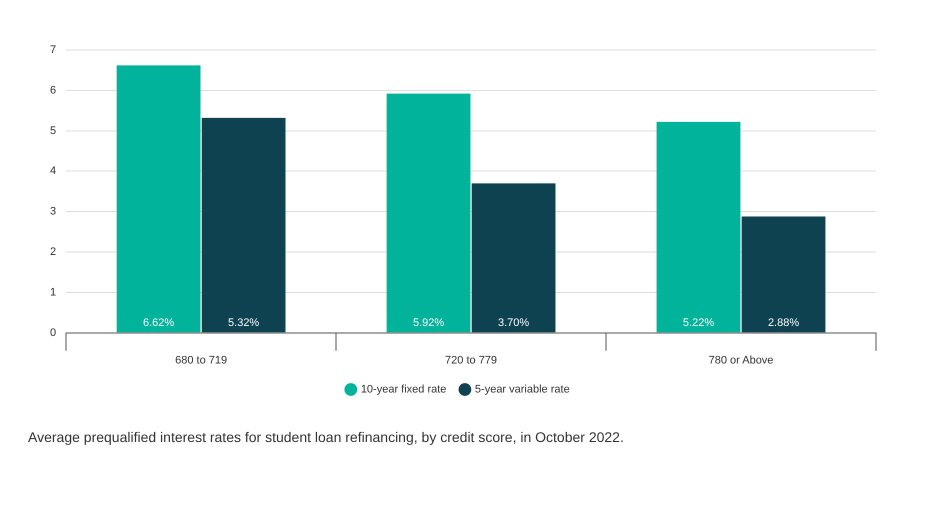 This screenshot has width=931, height=523. Describe the element at coordinates (428, 322) in the screenshot. I see `data-label: 5.92%` at that location.